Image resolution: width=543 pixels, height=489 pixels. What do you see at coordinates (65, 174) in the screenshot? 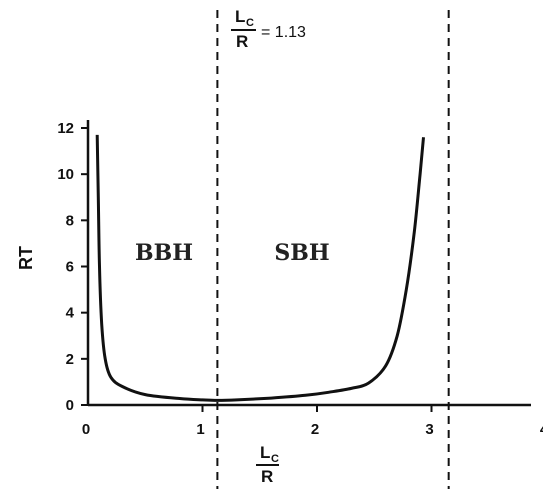
I see `y-tick-label: 10` at bounding box center [65, 174].